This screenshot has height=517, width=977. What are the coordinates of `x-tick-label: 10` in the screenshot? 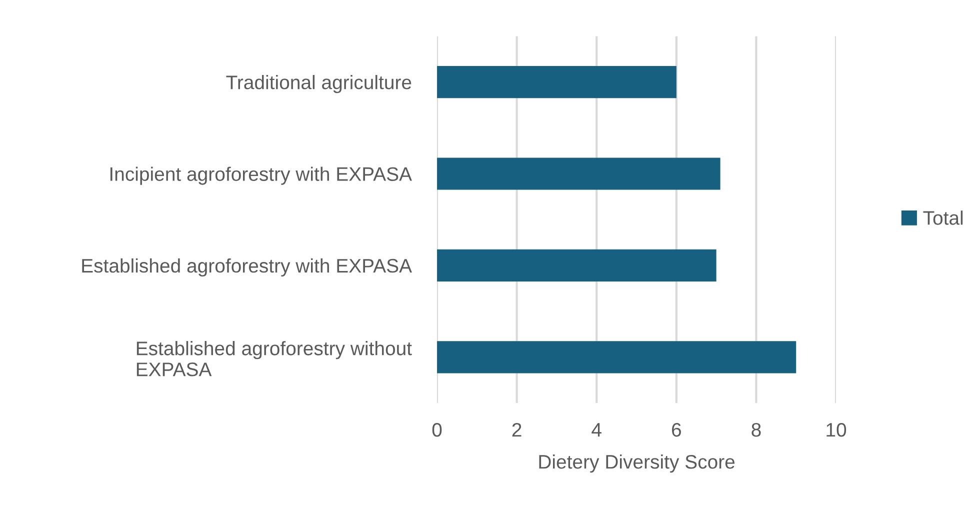 It's located at (836, 429).